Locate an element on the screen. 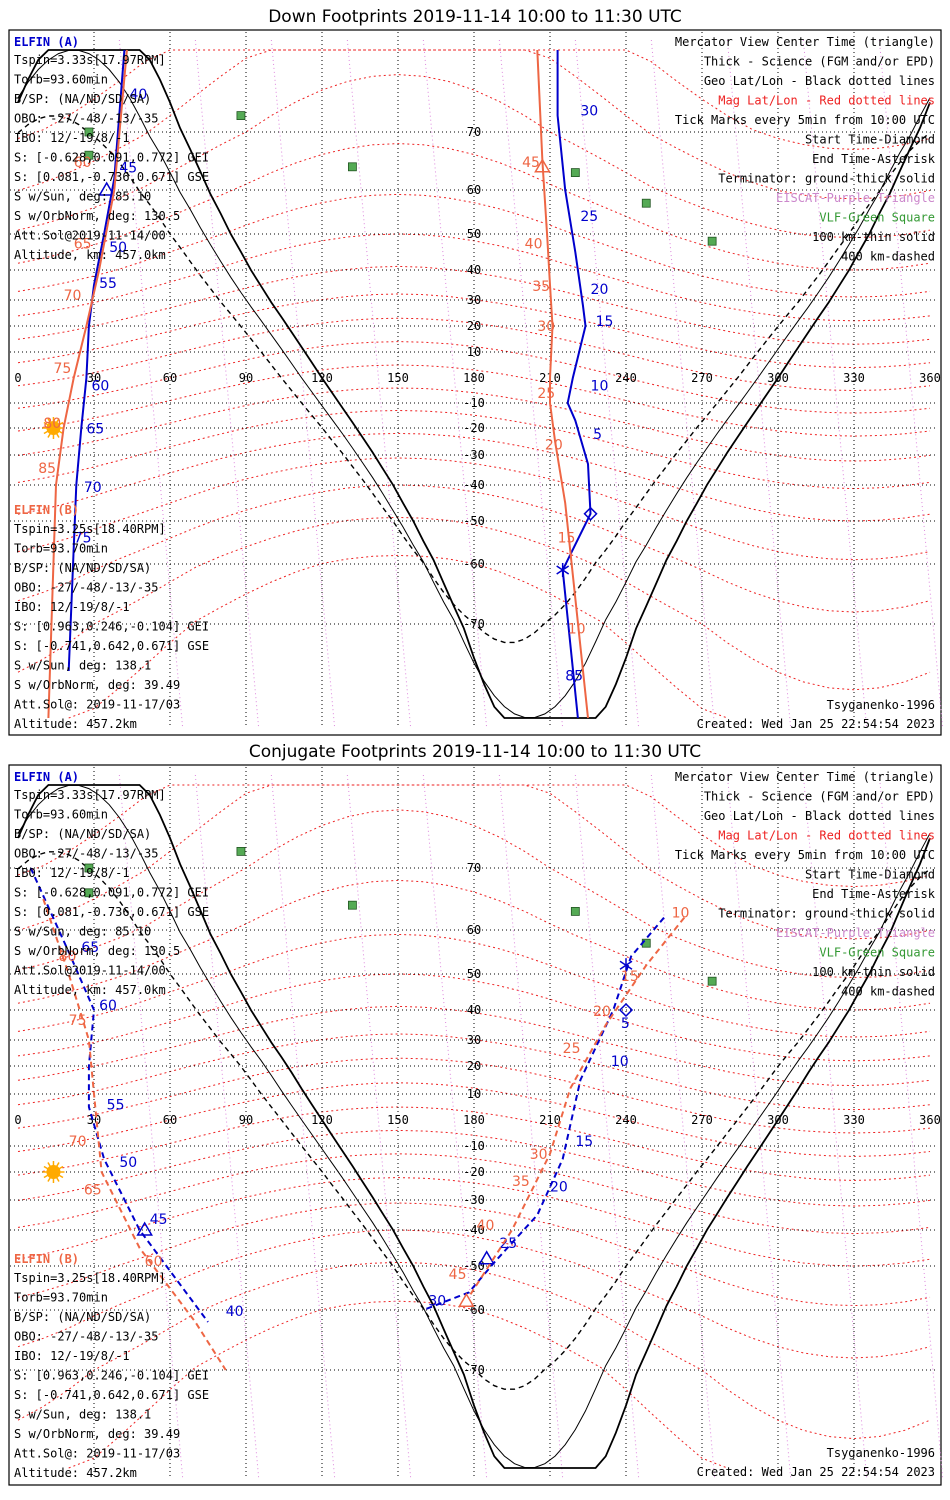  track-time-label: 40 is located at coordinates (534, 244).